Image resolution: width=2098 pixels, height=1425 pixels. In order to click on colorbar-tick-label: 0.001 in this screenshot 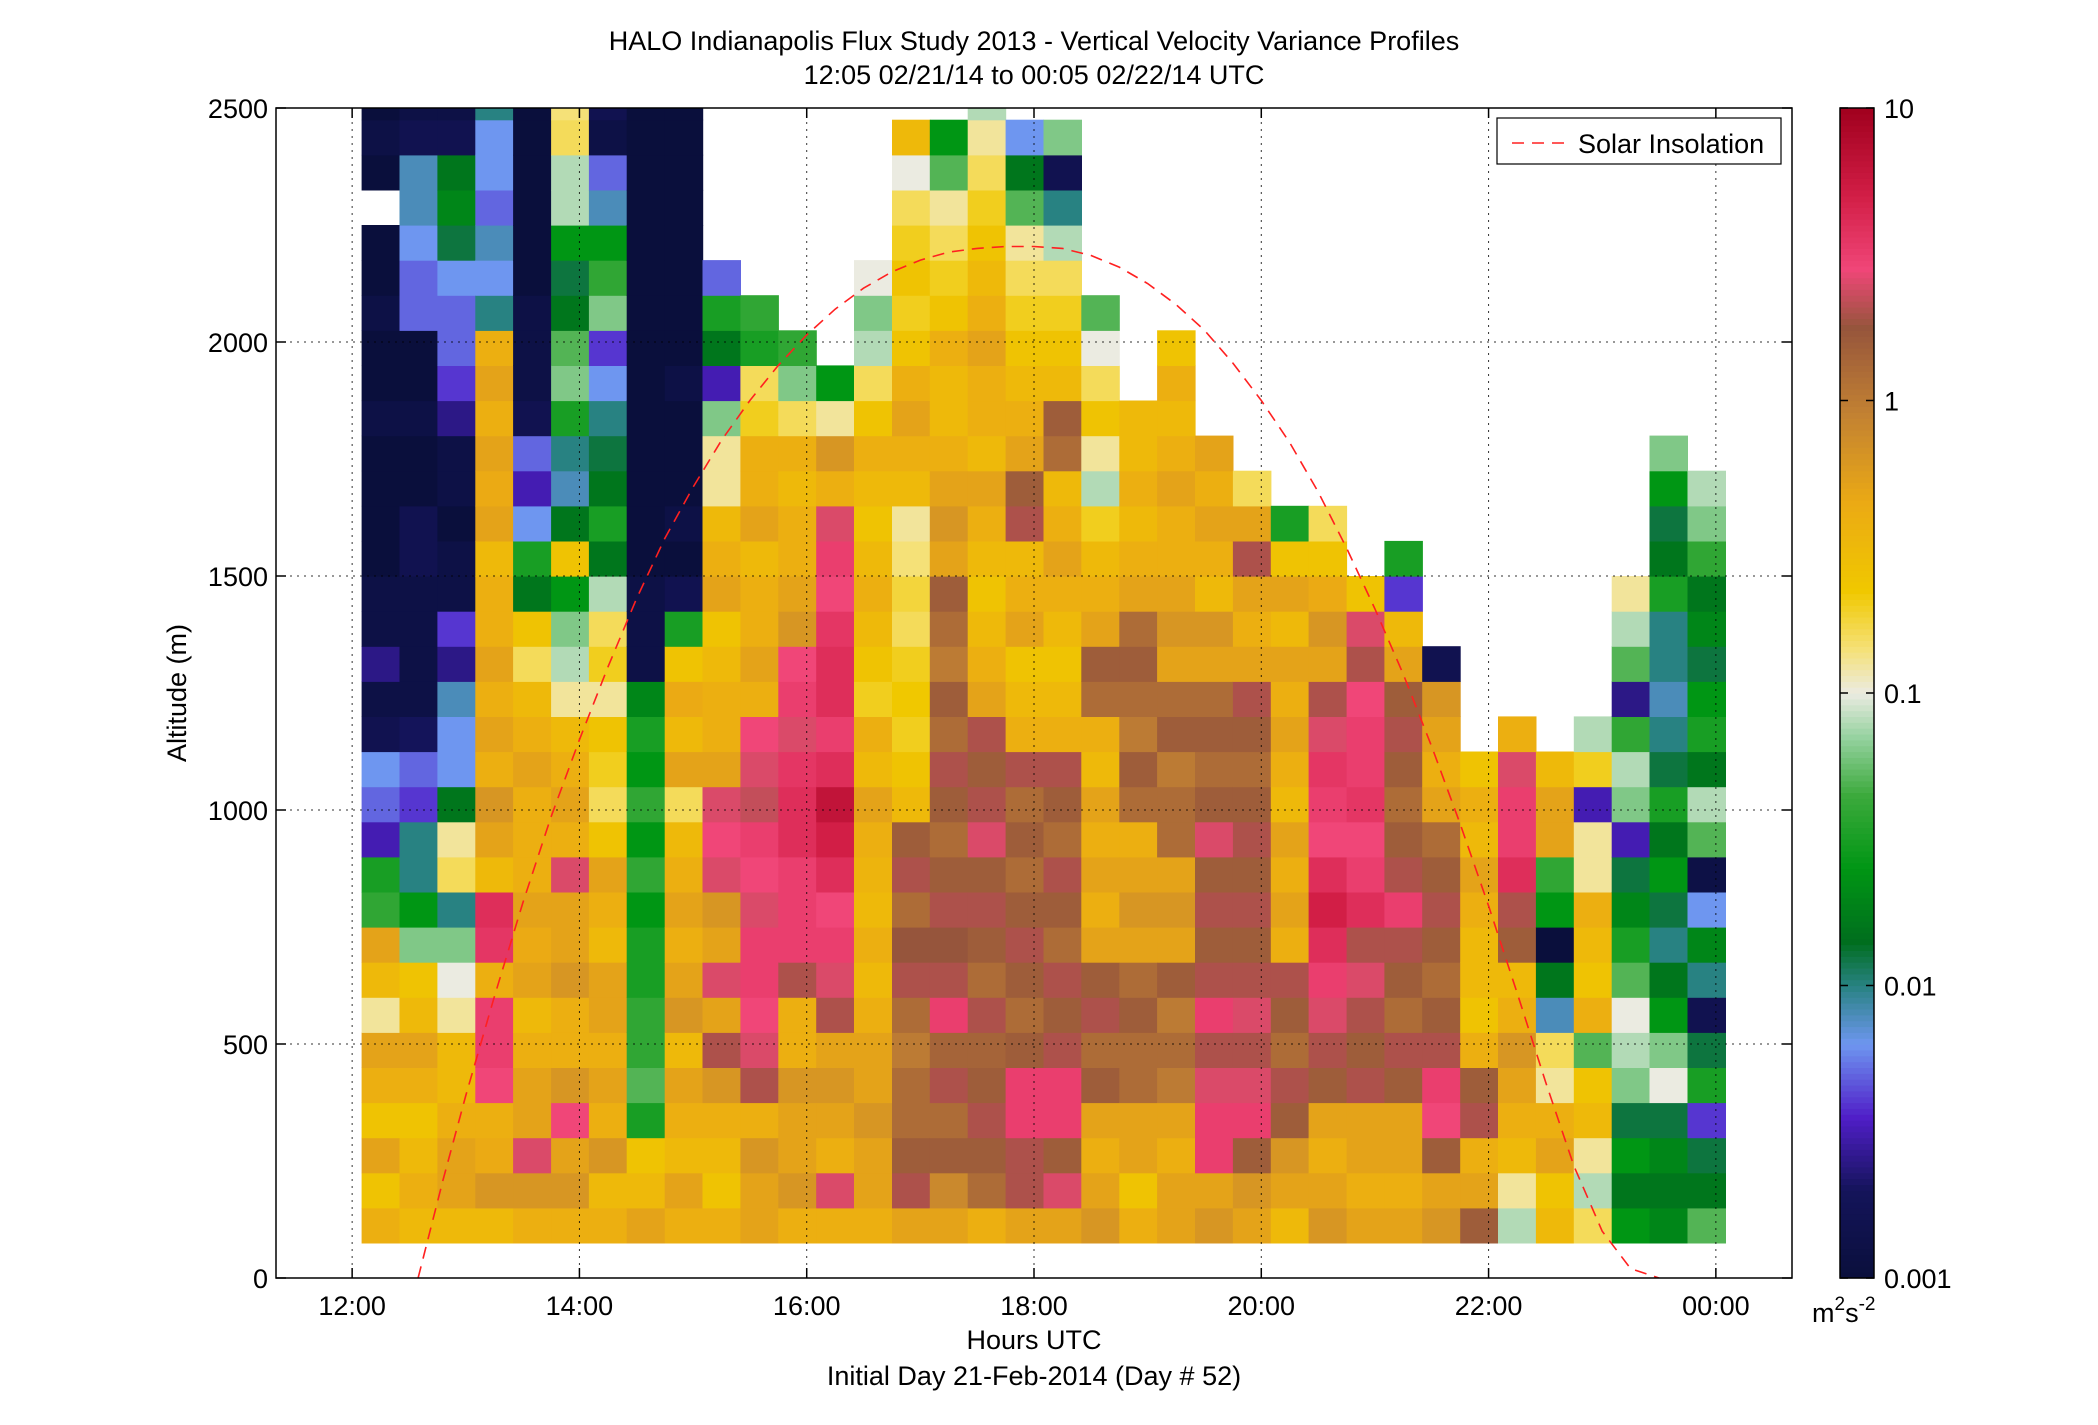, I will do `click(1918, 1279)`.